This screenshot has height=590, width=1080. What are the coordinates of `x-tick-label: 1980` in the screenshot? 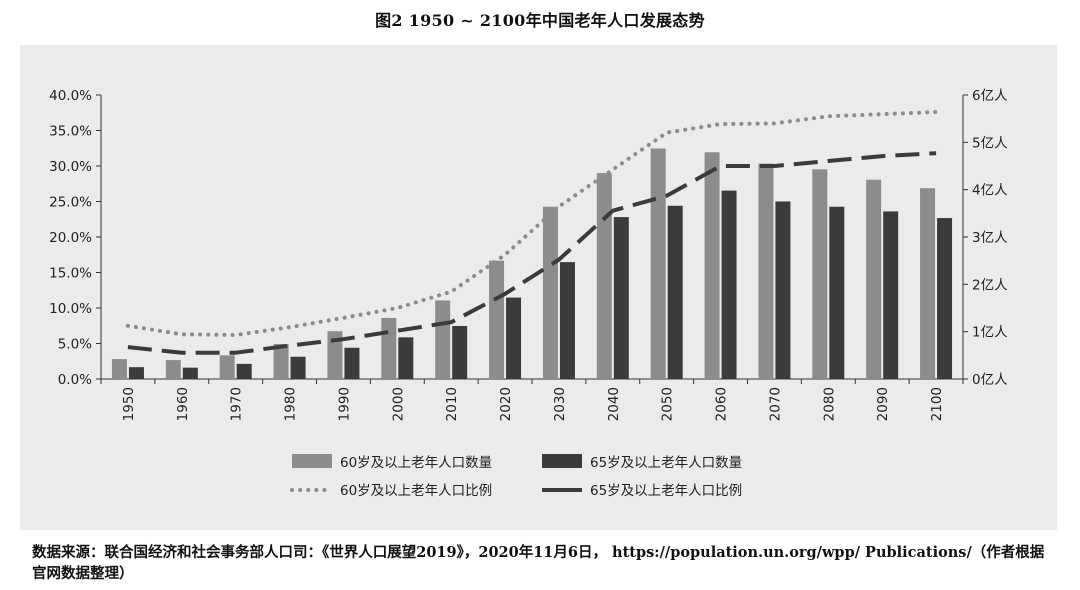 It's located at (291, 404).